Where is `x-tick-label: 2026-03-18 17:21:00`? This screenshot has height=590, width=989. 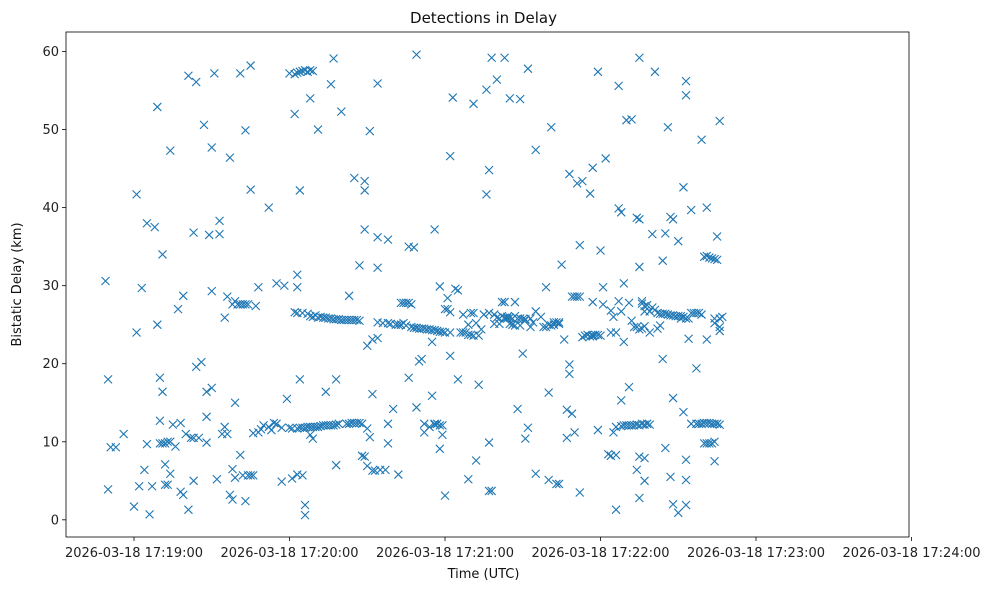
x-tick-label: 2026-03-18 17:21:00 is located at coordinates (445, 553).